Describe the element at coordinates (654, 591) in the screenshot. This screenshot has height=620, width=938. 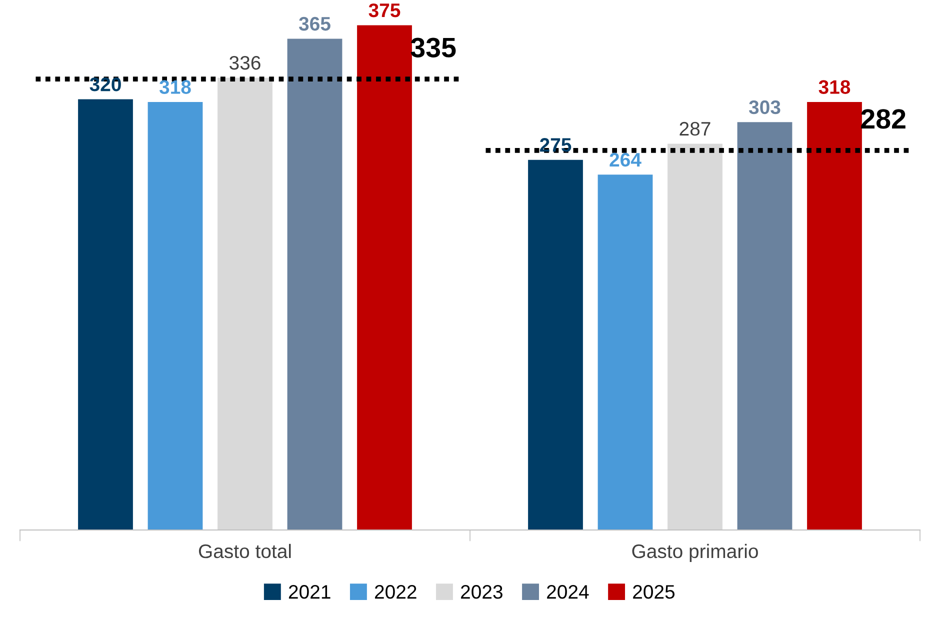
I see `legend-label: 2025` at that location.